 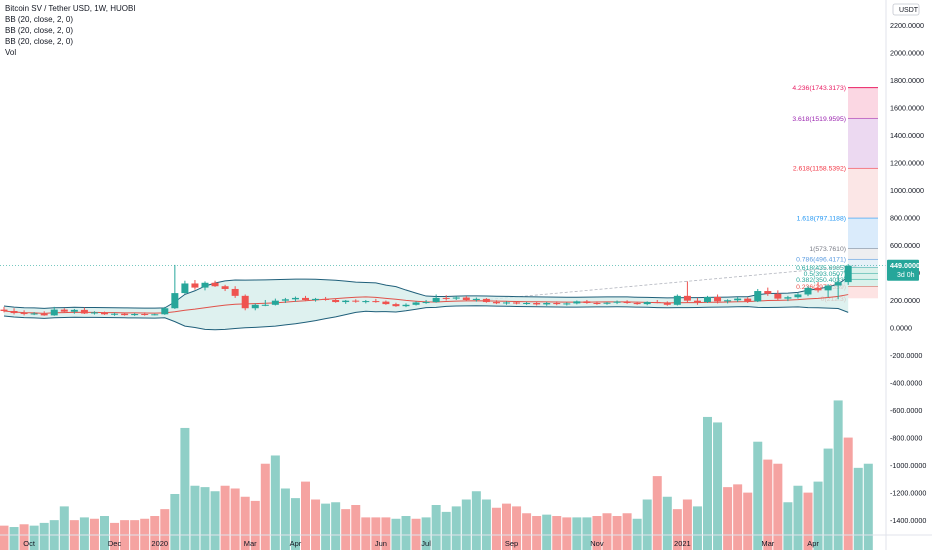 I want to click on bb-indicator-3: BB (20, close, 2, 0), so click(x=39, y=41).